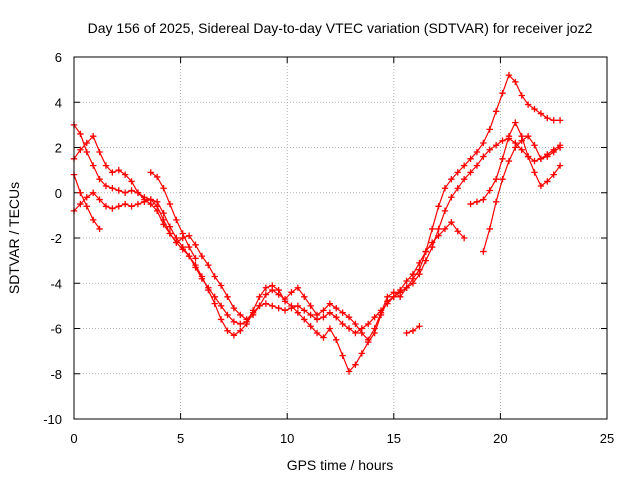 This screenshot has width=640, height=480. I want to click on y-tick-label: -2, so click(56, 238).